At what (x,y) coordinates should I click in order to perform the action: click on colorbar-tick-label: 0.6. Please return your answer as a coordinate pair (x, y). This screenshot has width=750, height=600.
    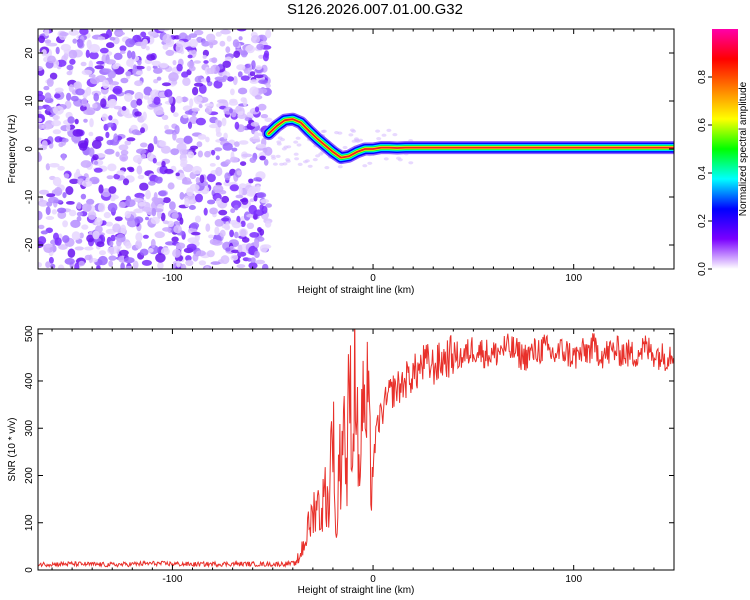
    Looking at the image, I should click on (702, 125).